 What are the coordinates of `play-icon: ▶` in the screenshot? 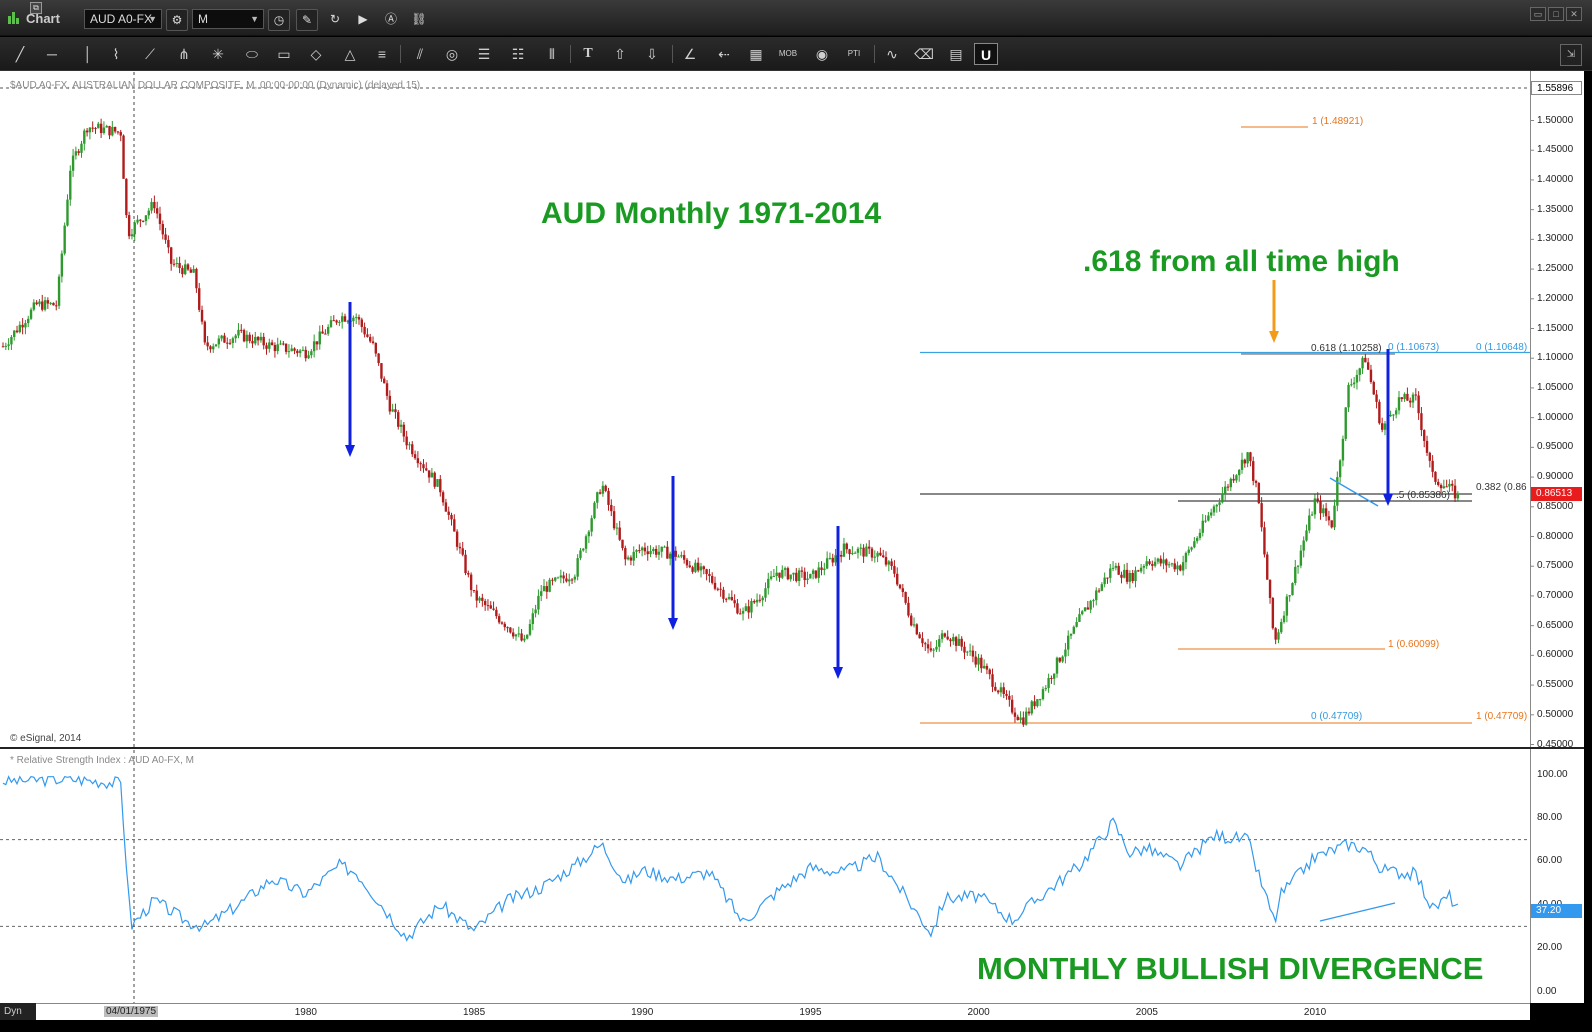 It's located at (363, 19).